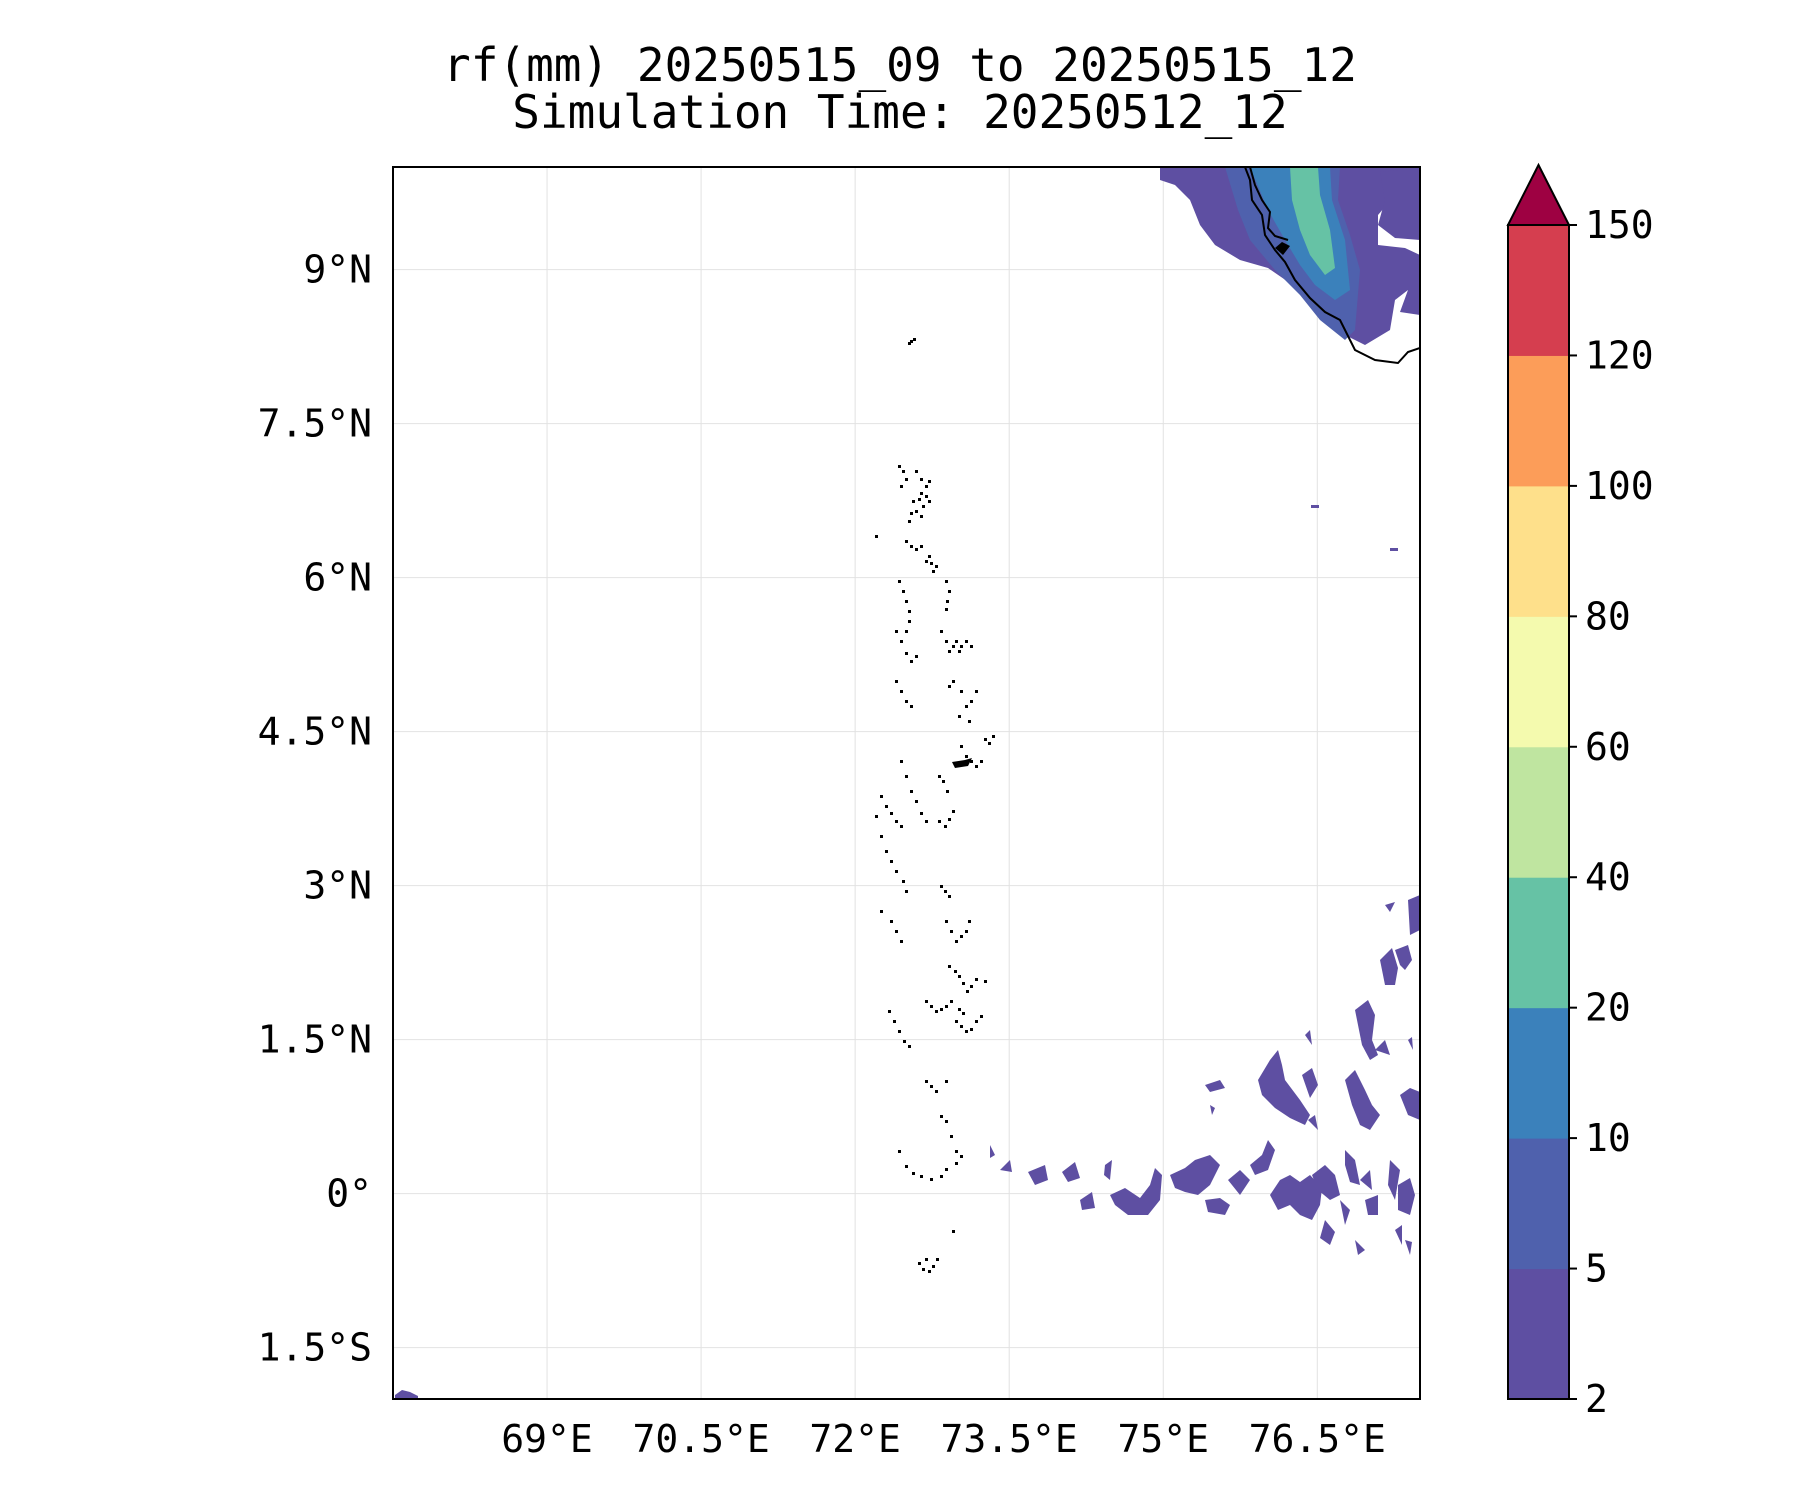 This screenshot has height=1500, width=1800. What do you see at coordinates (315, 732) in the screenshot?
I see `lat-tick-label: 4.5°N` at bounding box center [315, 732].